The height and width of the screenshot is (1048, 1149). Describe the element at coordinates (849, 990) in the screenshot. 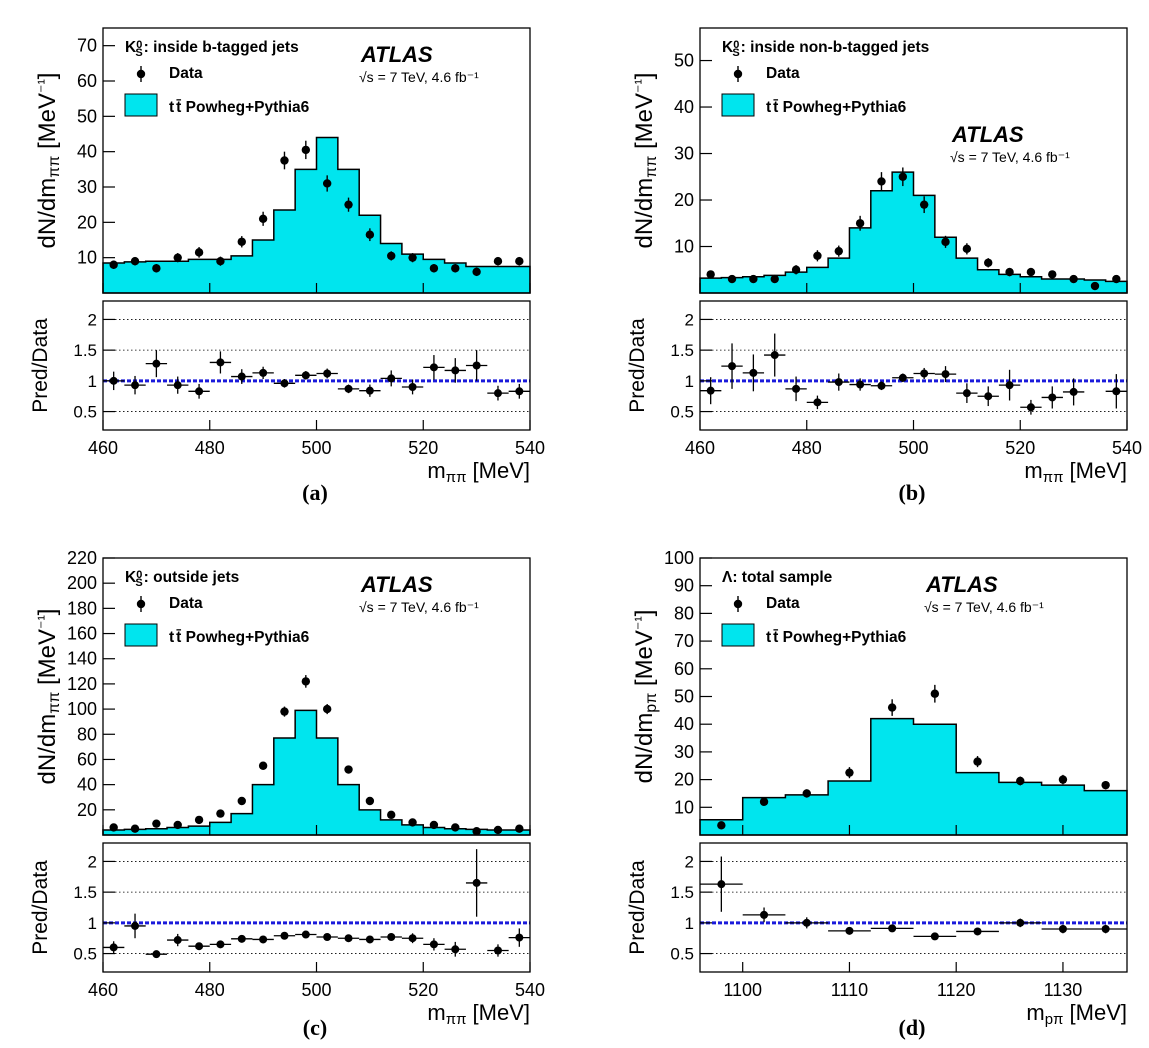

I see `x-tick-label: 1110` at that location.